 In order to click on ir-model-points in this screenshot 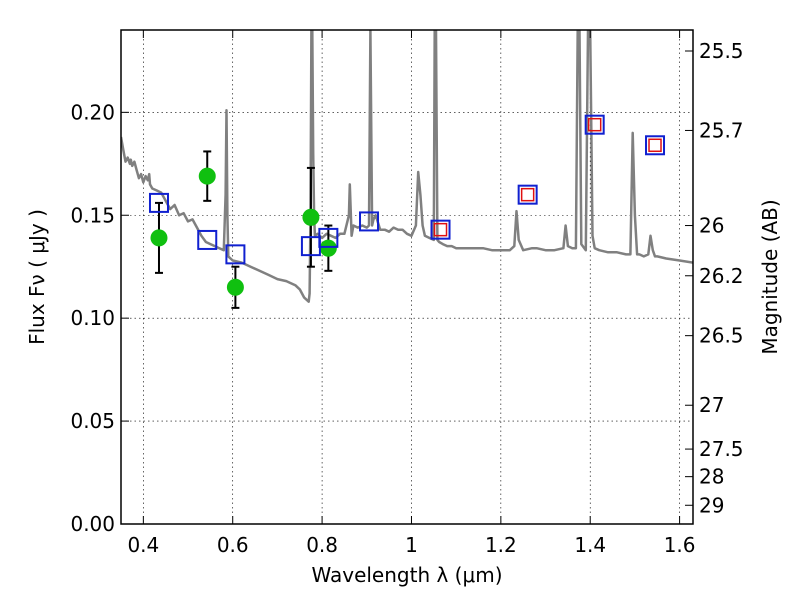, I will do `click(547, 177)`.